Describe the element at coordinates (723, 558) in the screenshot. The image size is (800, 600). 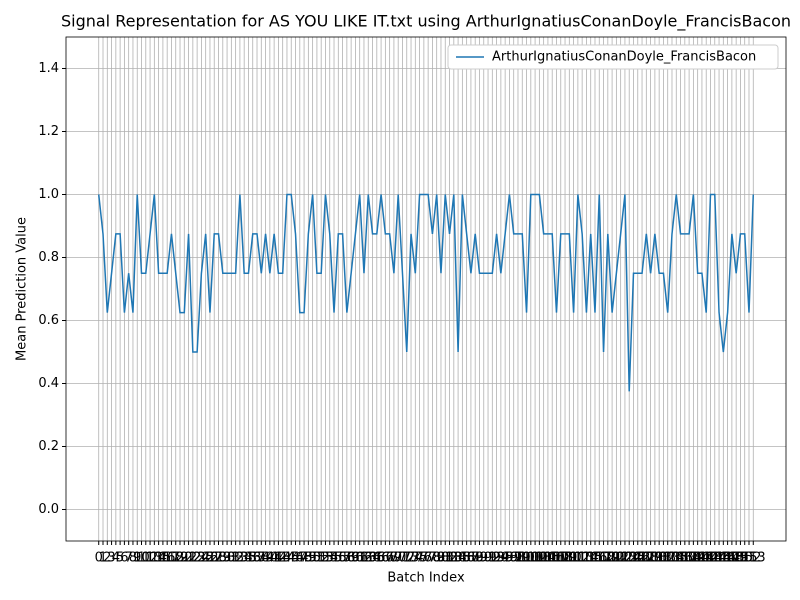
I see `x-tick-label: 146` at that location.